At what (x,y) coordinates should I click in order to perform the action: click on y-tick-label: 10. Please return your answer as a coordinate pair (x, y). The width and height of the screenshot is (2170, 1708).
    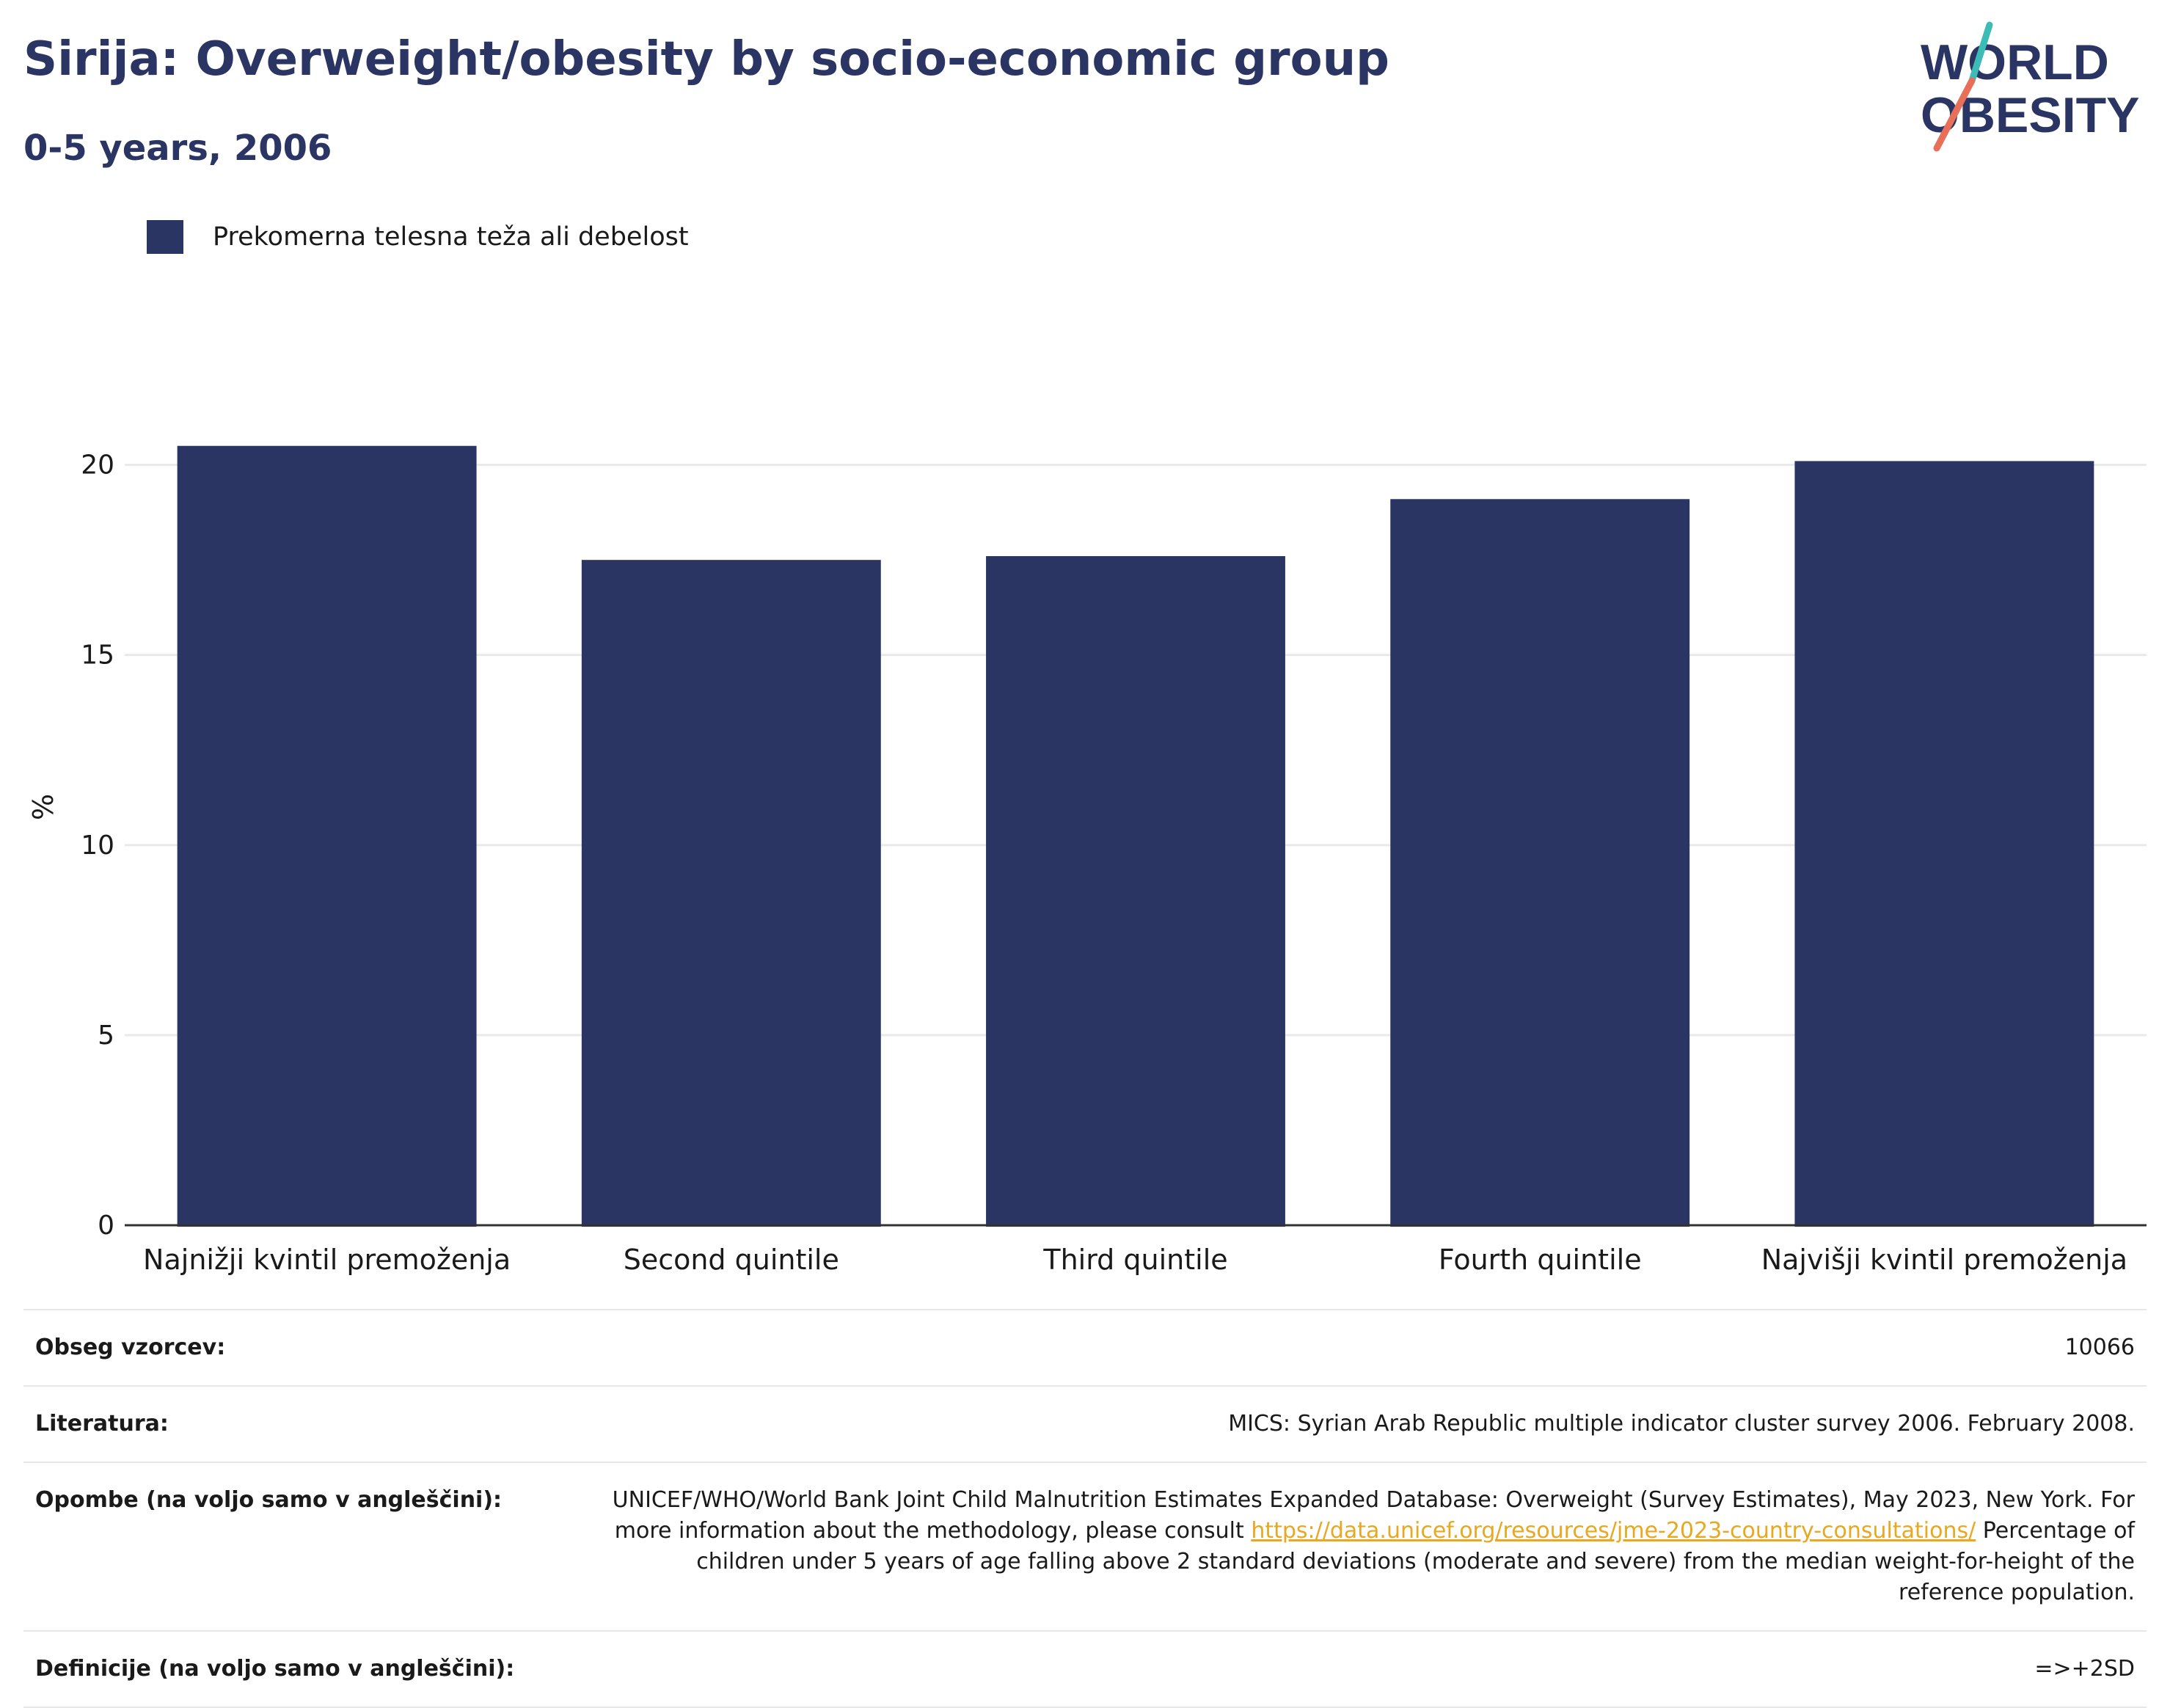
    Looking at the image, I should click on (98, 846).